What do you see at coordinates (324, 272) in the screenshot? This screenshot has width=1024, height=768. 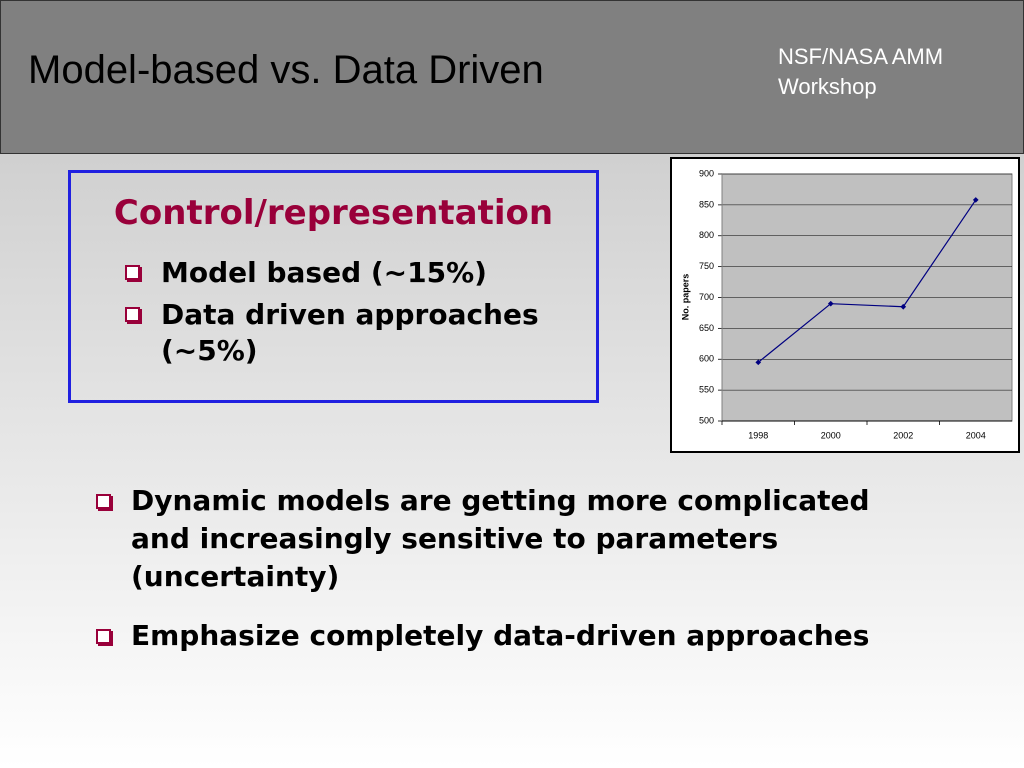 I see `bullet-text: Model based (~15%)` at bounding box center [324, 272].